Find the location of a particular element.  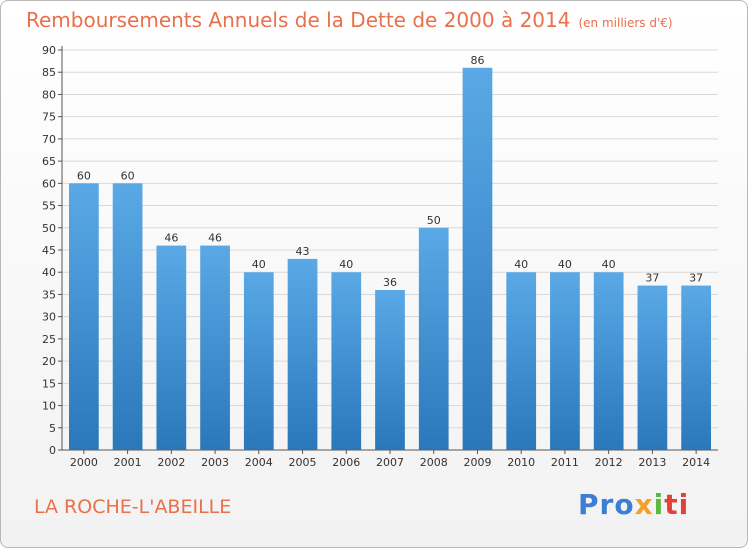

x-tick-label: 2007 is located at coordinates (390, 462).